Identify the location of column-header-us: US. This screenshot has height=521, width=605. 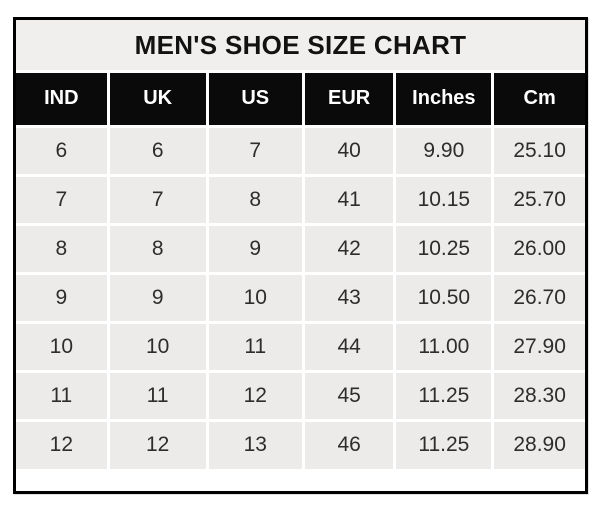
(256, 100).